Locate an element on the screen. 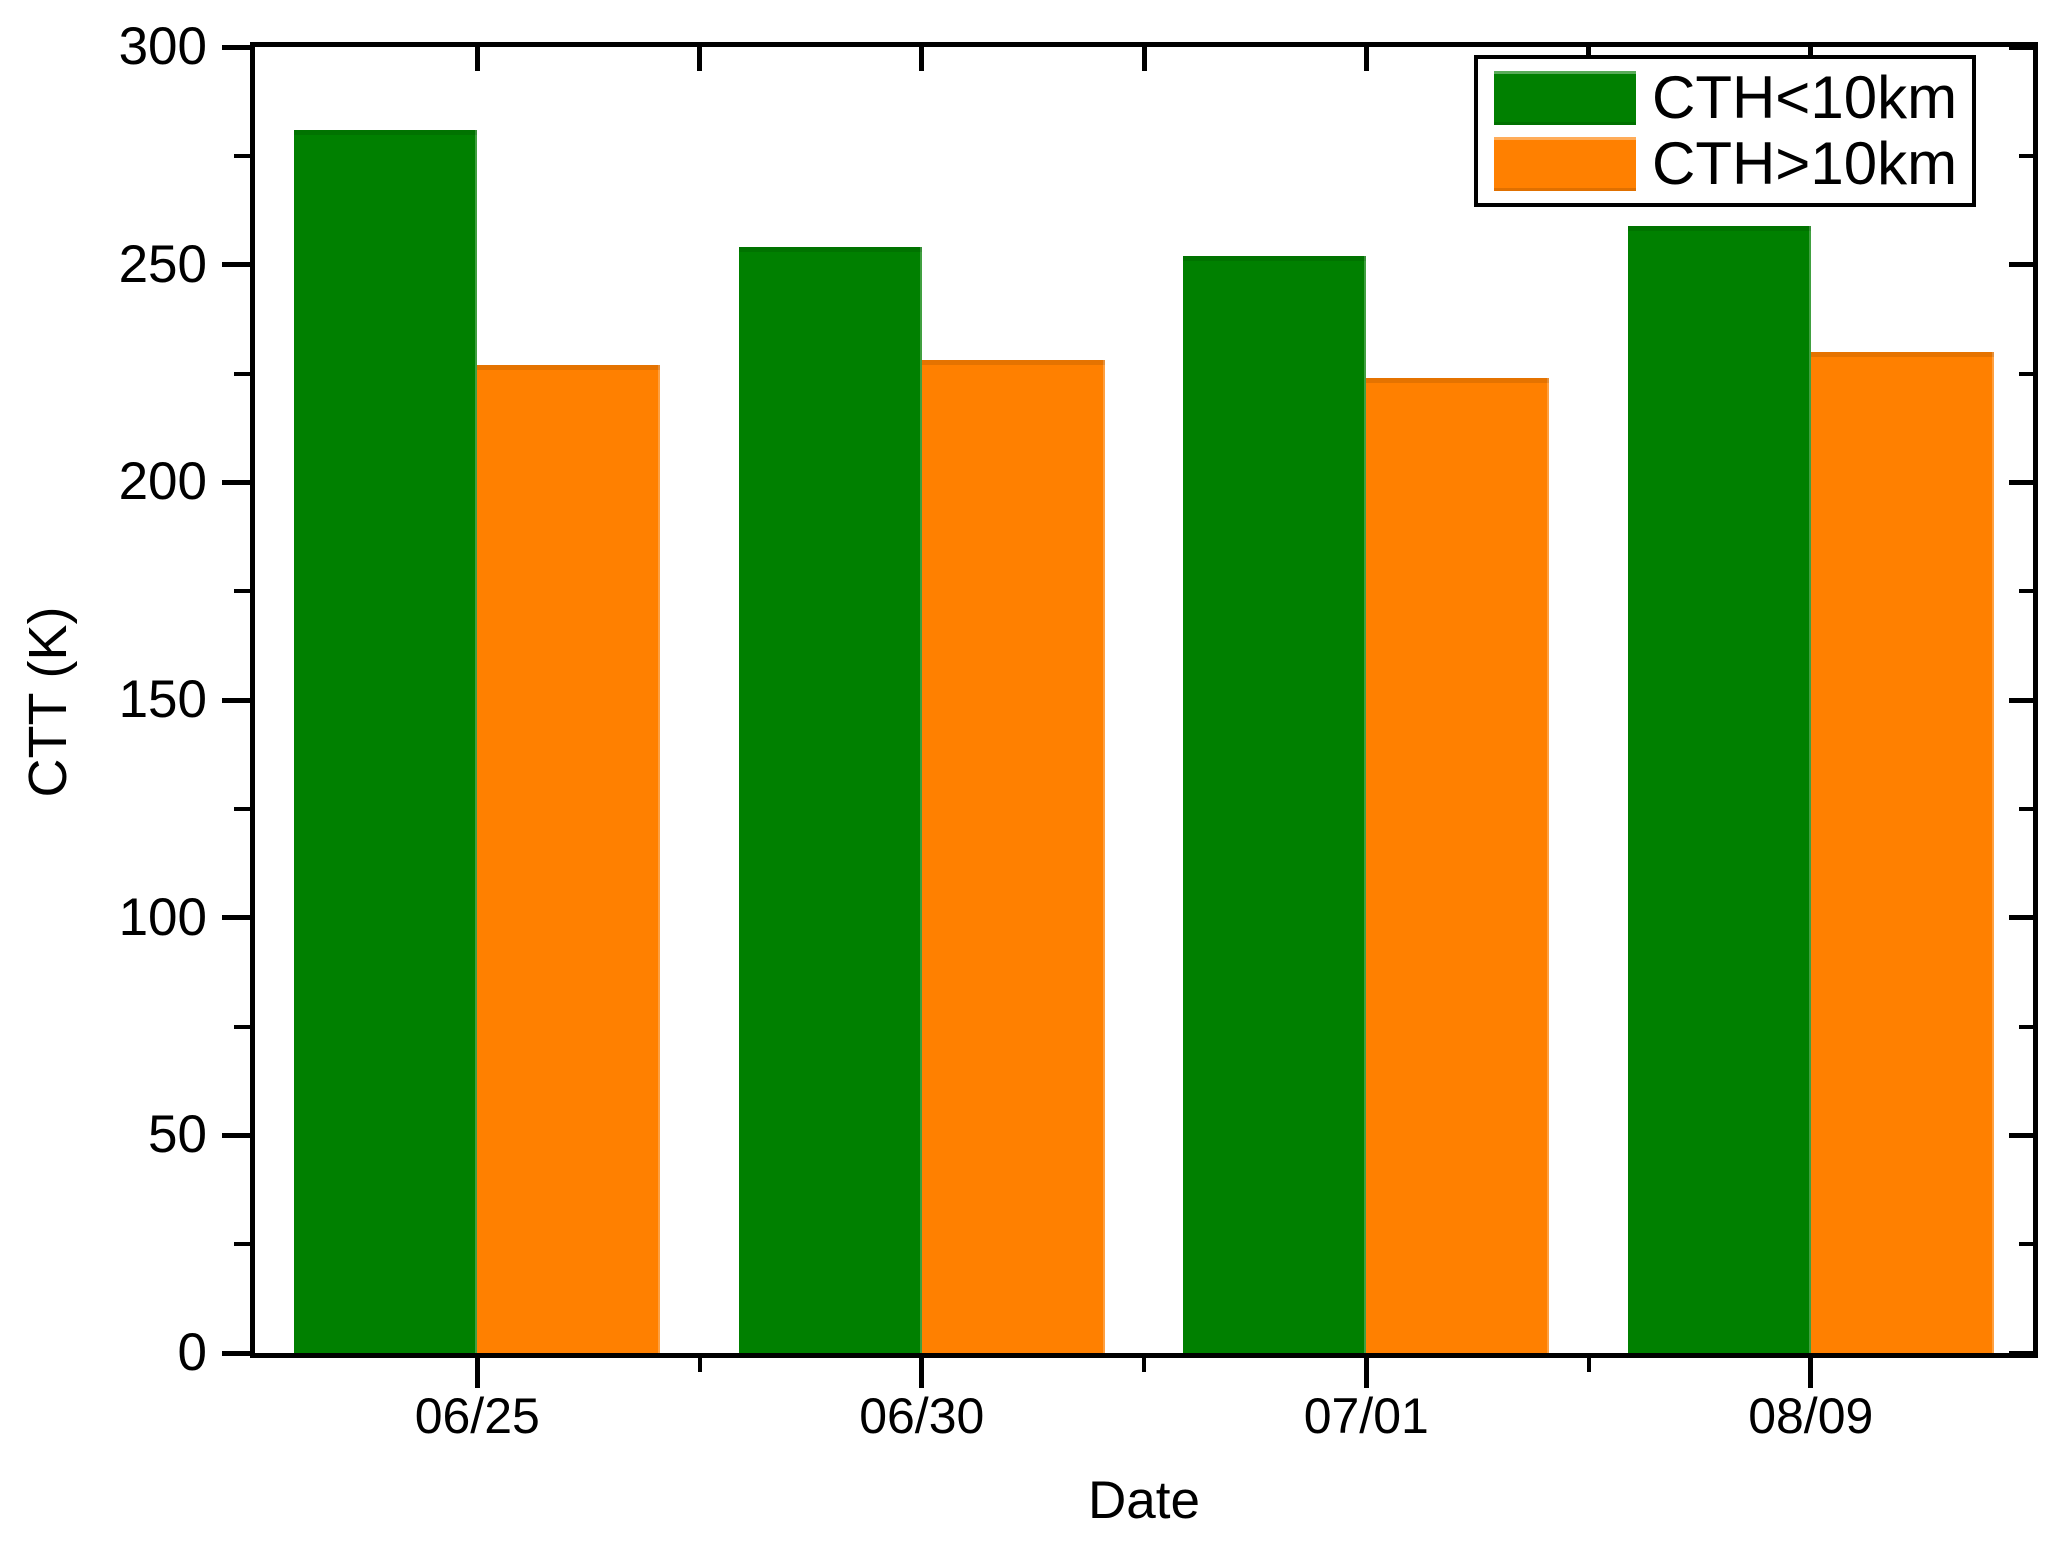 This screenshot has height=1553, width=2059. bar-CTH>10km-06/30 is located at coordinates (1013, 856).